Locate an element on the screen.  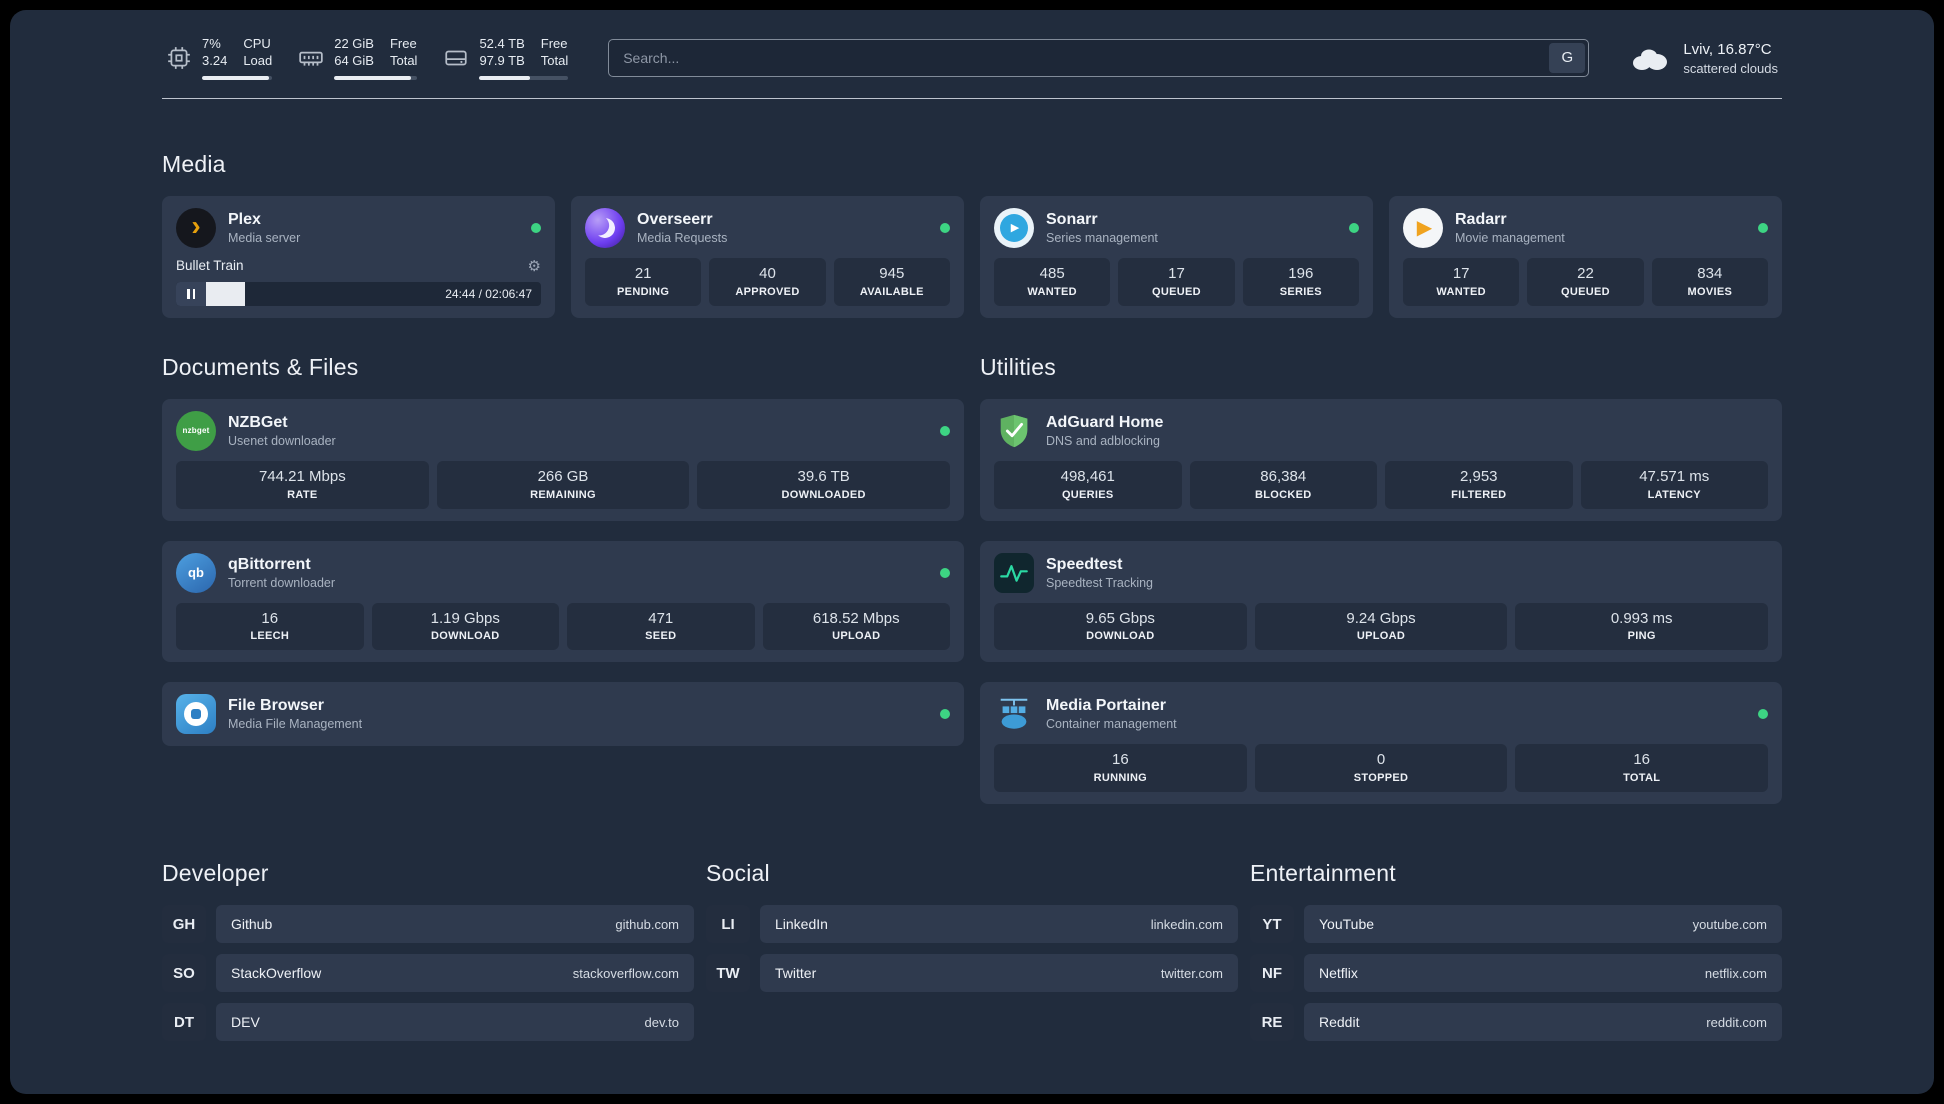
bookmark-name: StackOverflow is located at coordinates (276, 973).